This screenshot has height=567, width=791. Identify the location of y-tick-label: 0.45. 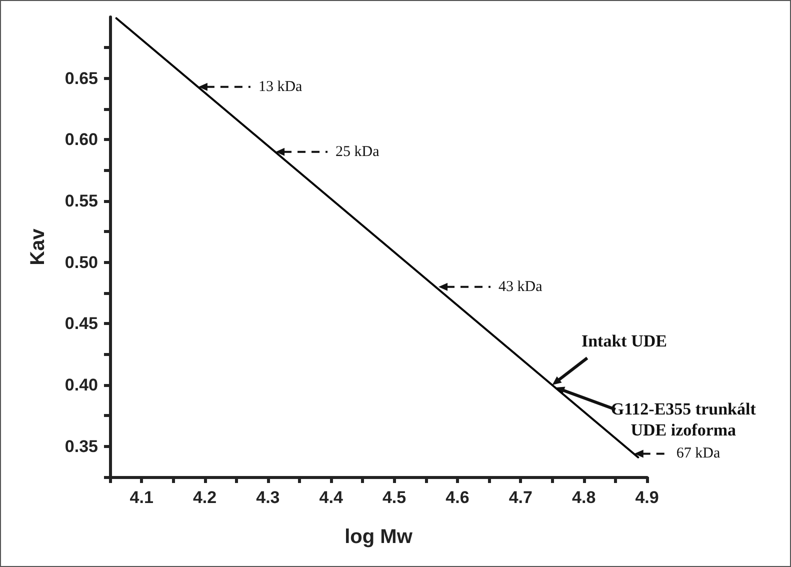
(81, 324).